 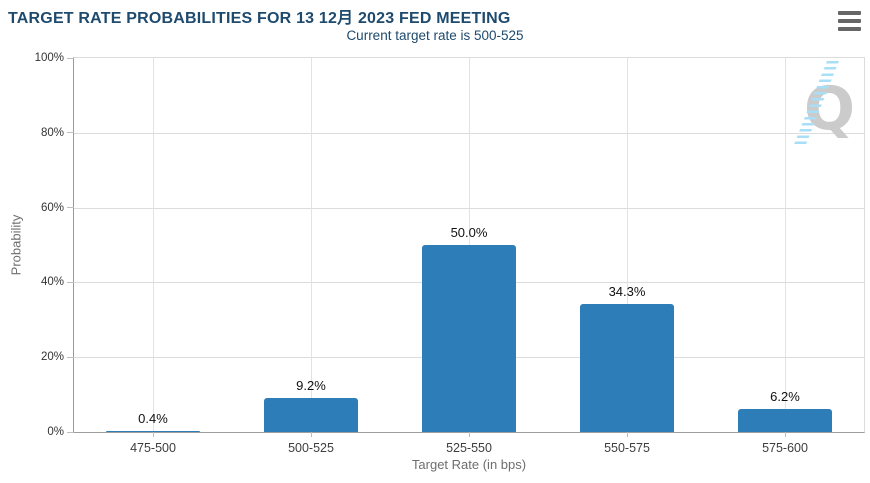 I want to click on bar-value-label: 34.3%, so click(x=627, y=291).